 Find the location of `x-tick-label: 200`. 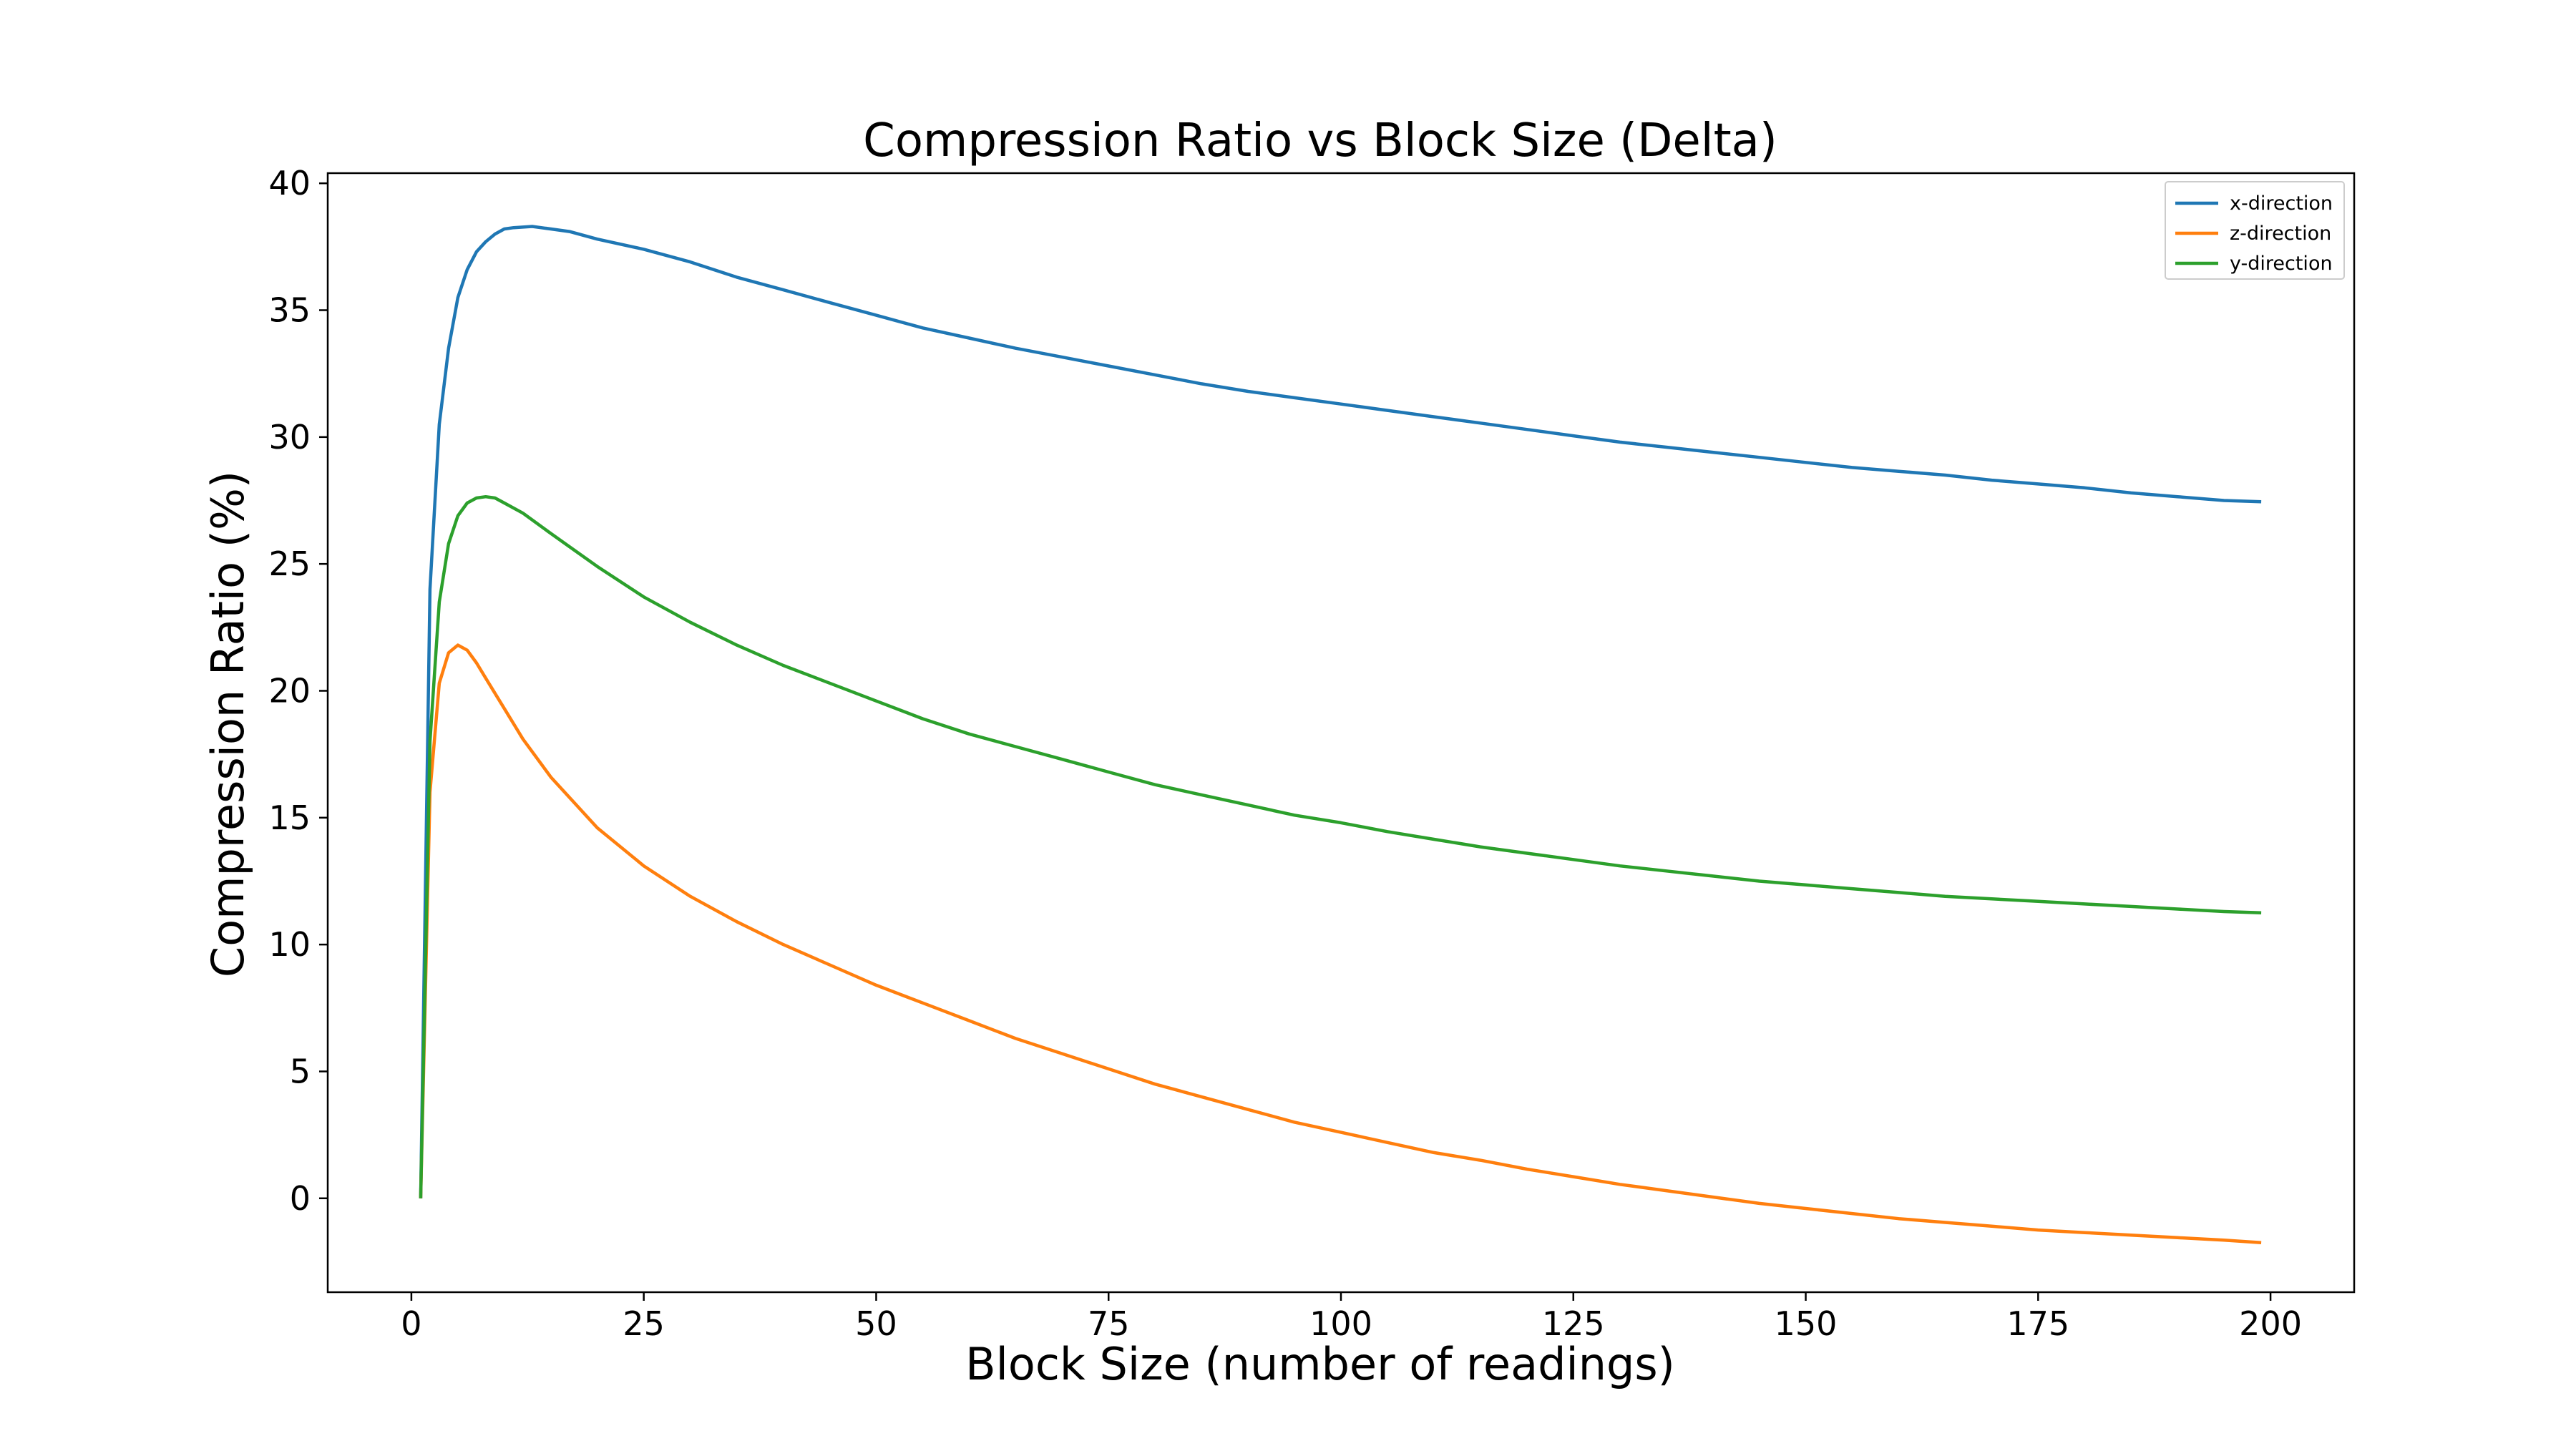

x-tick-label: 200 is located at coordinates (2270, 1324).